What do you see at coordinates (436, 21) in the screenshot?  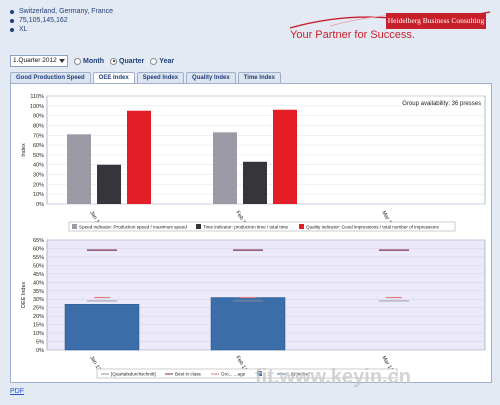 I see `brand-logo: Heidelberg Business Consulting` at bounding box center [436, 21].